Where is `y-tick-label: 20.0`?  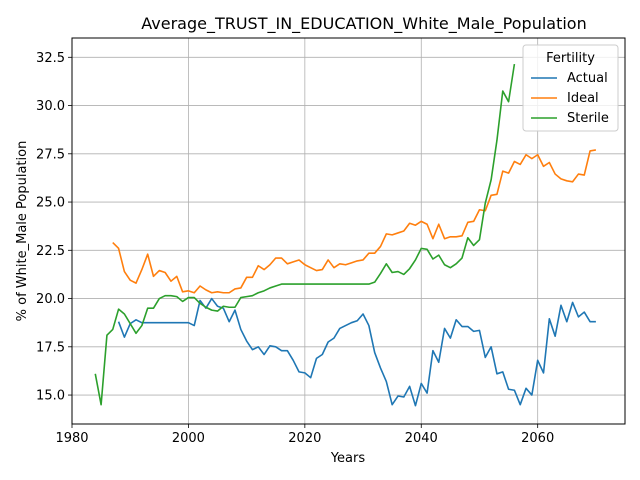
y-tick-label: 20.0 is located at coordinates (50, 299).